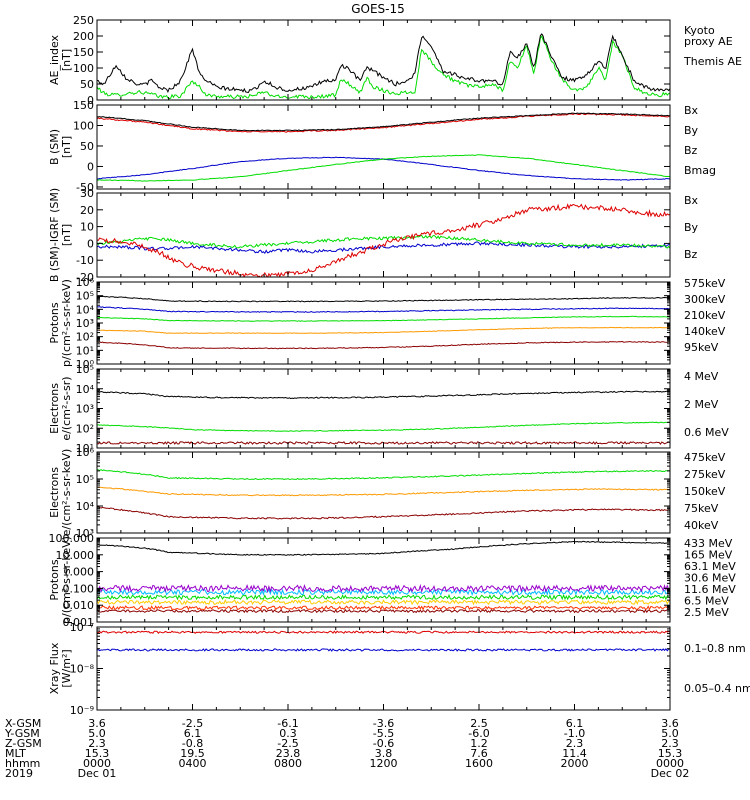 This screenshot has height=800, width=750. What do you see at coordinates (54, 322) in the screenshot?
I see `y-axis-label-line: Protons` at bounding box center [54, 322].